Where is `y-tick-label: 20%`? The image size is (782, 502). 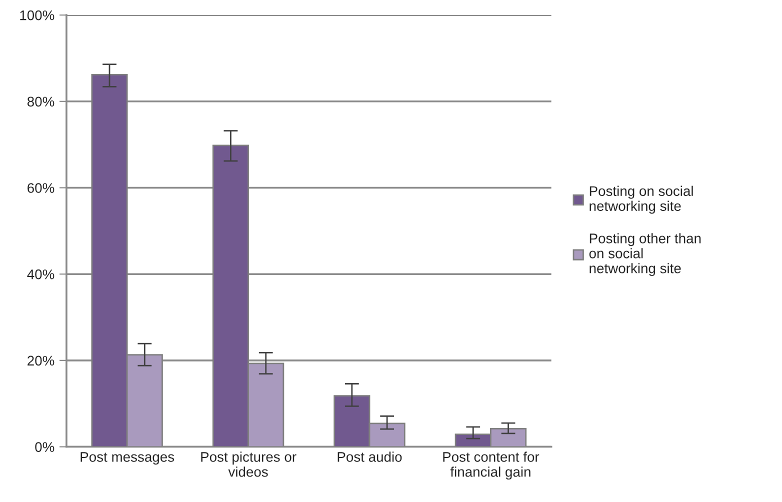
y-tick-label: 20% is located at coordinates (41, 361).